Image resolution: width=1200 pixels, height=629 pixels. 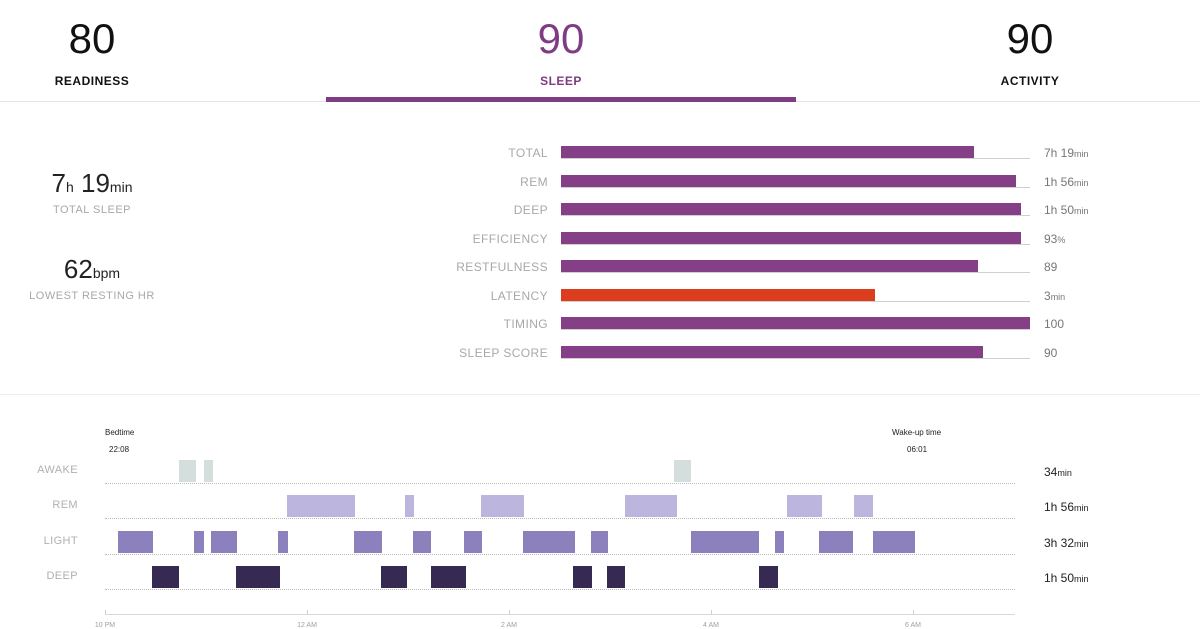 I want to click on contributor-label: EFFICIENCY, so click(x=510, y=239).